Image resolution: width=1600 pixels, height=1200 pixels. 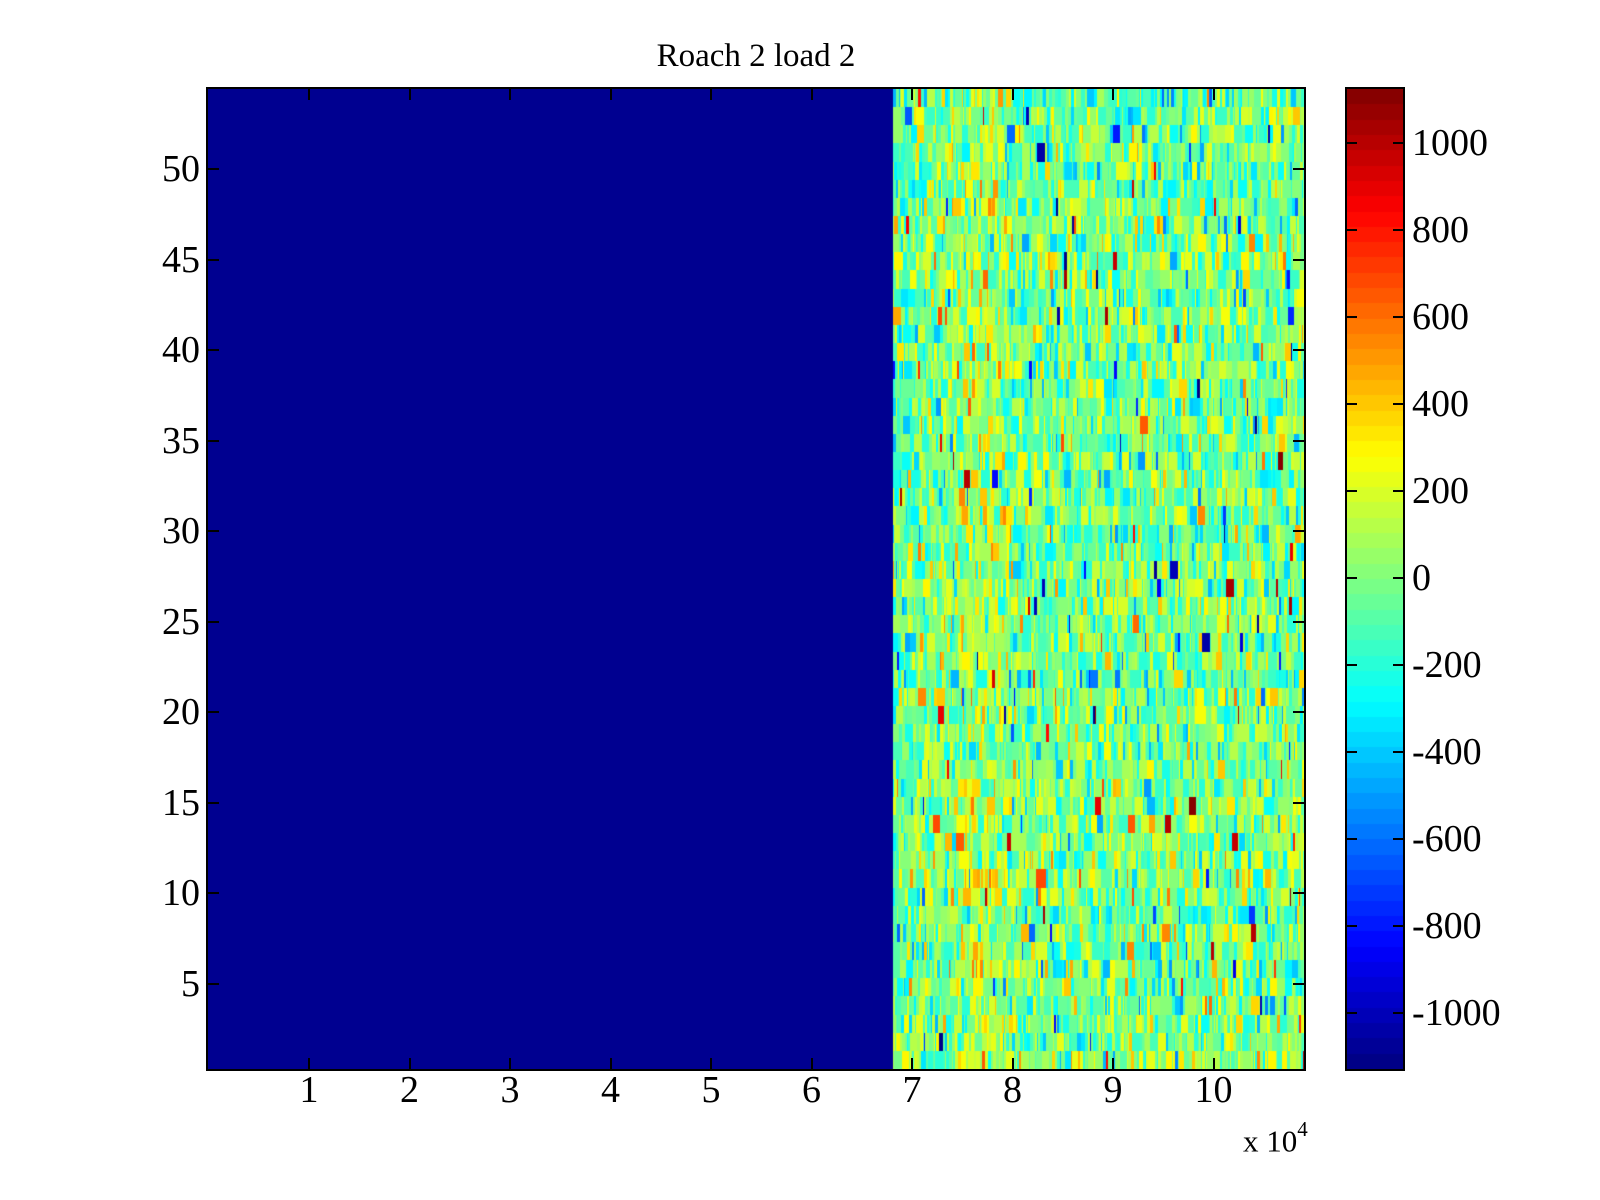 I want to click on colorbar-tick-label: 200, so click(x=1440, y=490).